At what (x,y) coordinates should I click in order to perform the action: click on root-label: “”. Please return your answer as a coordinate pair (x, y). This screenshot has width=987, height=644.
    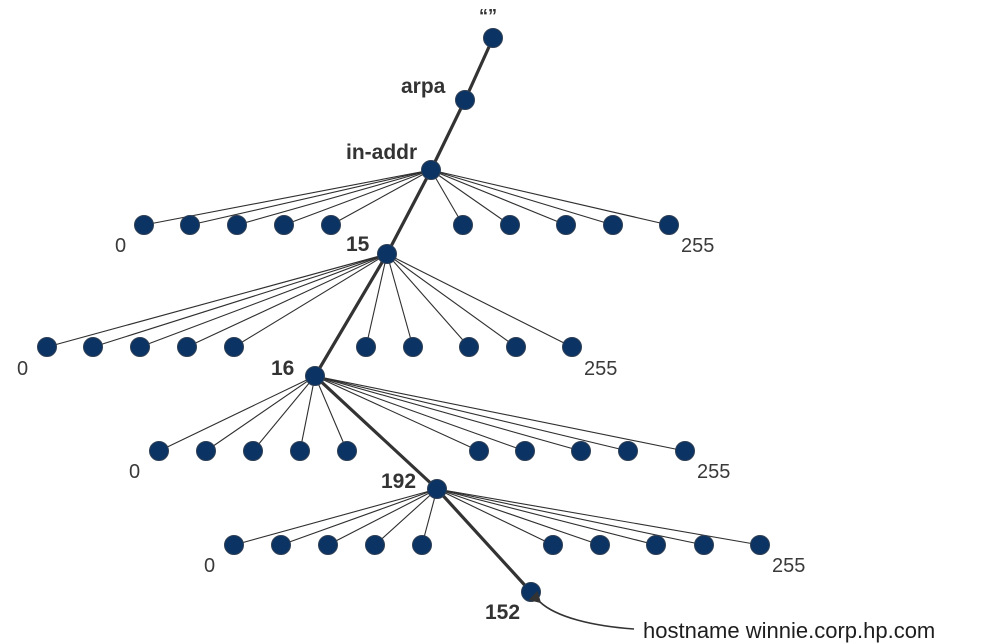
    Looking at the image, I should click on (488, 16).